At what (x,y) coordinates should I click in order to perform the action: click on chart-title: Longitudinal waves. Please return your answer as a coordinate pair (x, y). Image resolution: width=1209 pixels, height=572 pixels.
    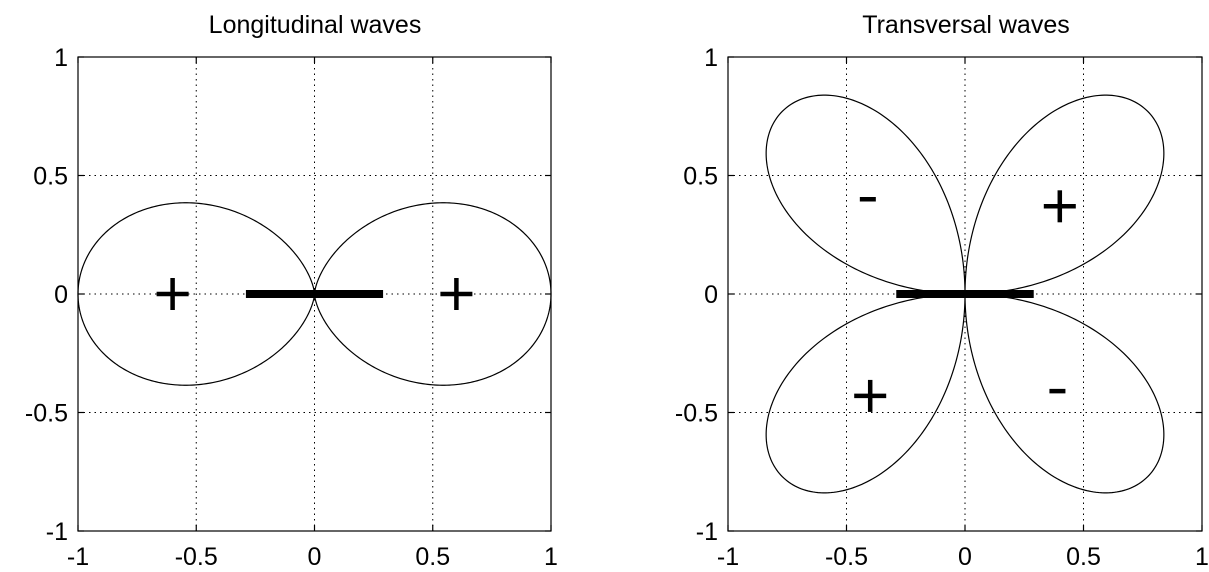
    Looking at the image, I should click on (315, 25).